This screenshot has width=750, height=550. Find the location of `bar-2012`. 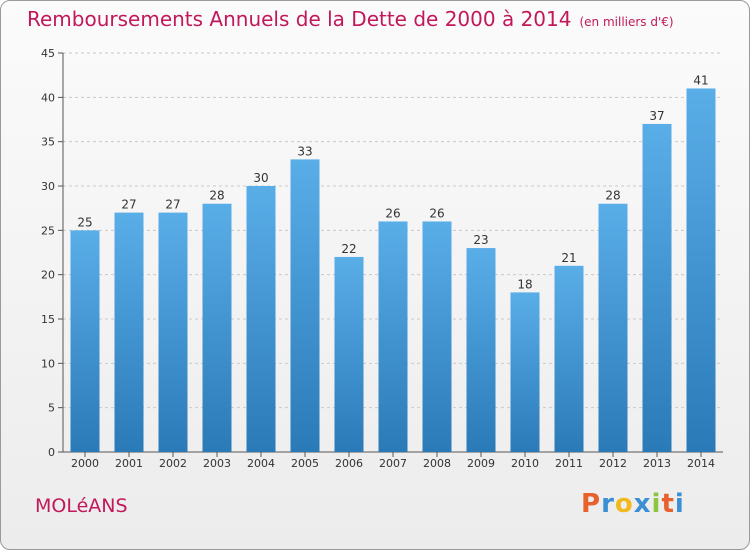

bar-2012 is located at coordinates (613, 327).